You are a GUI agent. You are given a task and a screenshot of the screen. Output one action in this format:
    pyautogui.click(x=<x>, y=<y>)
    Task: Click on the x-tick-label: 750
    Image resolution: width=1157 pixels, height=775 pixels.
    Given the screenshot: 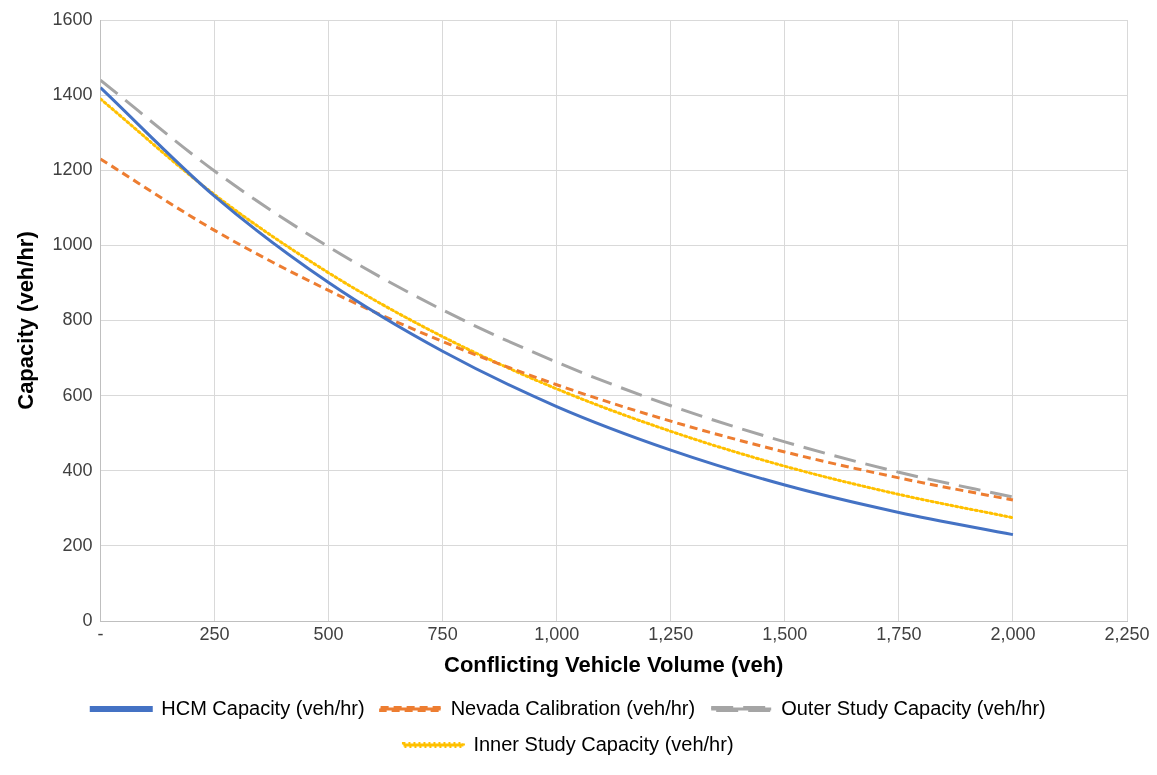 What is the action you would take?
    pyautogui.click(x=442, y=633)
    